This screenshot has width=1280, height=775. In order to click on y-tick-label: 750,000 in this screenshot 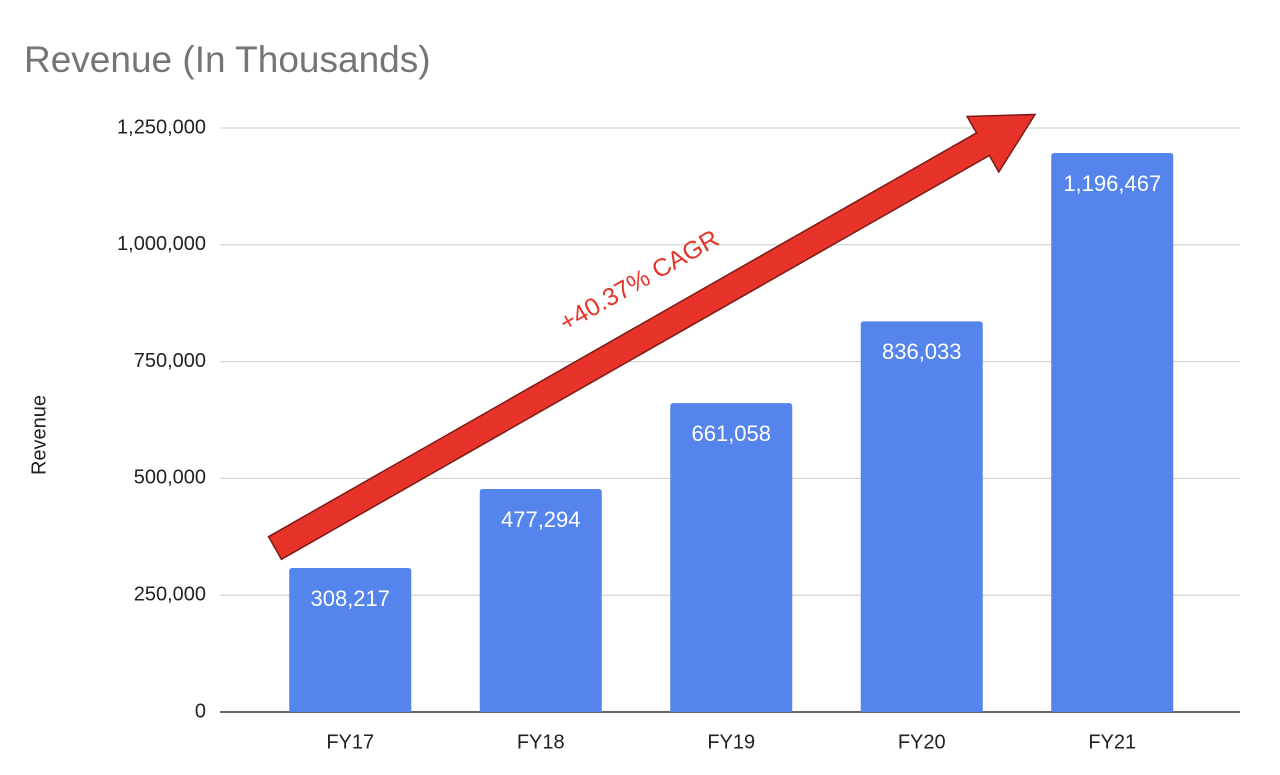, I will do `click(170, 361)`.